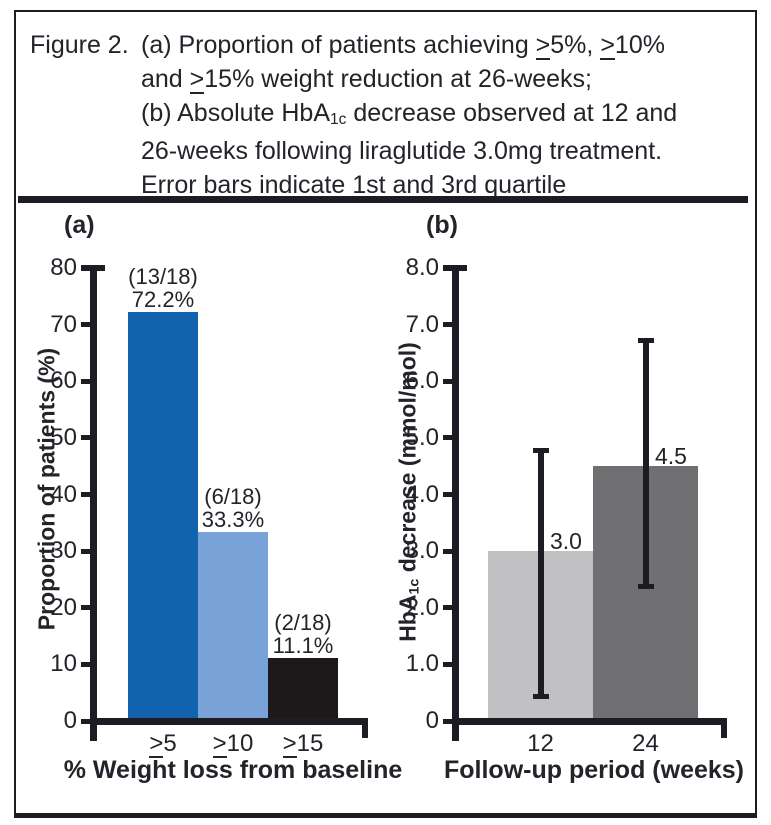 The height and width of the screenshot is (825, 771). I want to click on bar-count-label: (6/18), so click(233, 497).